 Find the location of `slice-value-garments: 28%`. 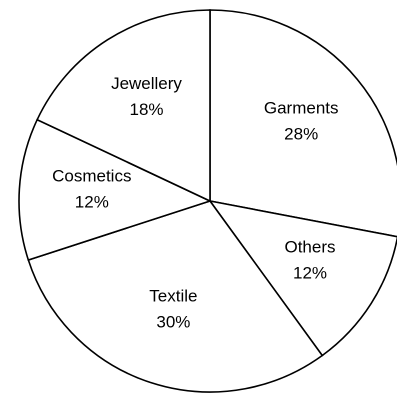

slice-value-garments: 28% is located at coordinates (301, 134).